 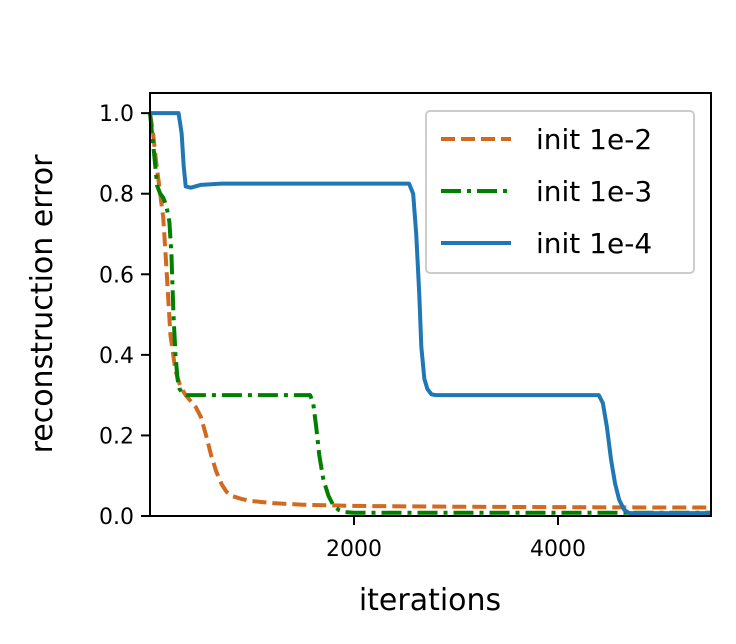 I want to click on x-tick-label: 2000, so click(x=354, y=549).